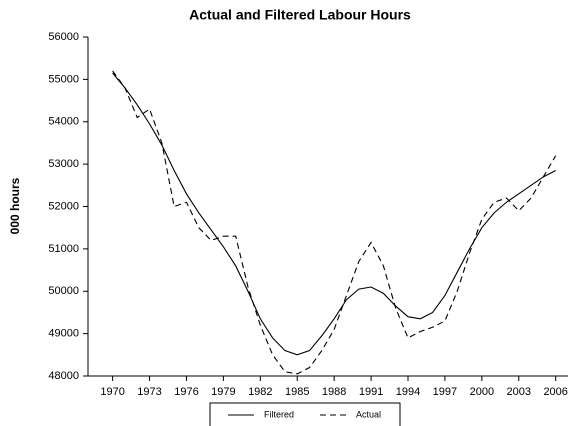  What do you see at coordinates (63, 37) in the screenshot?
I see `y-tick-label: 56000` at bounding box center [63, 37].